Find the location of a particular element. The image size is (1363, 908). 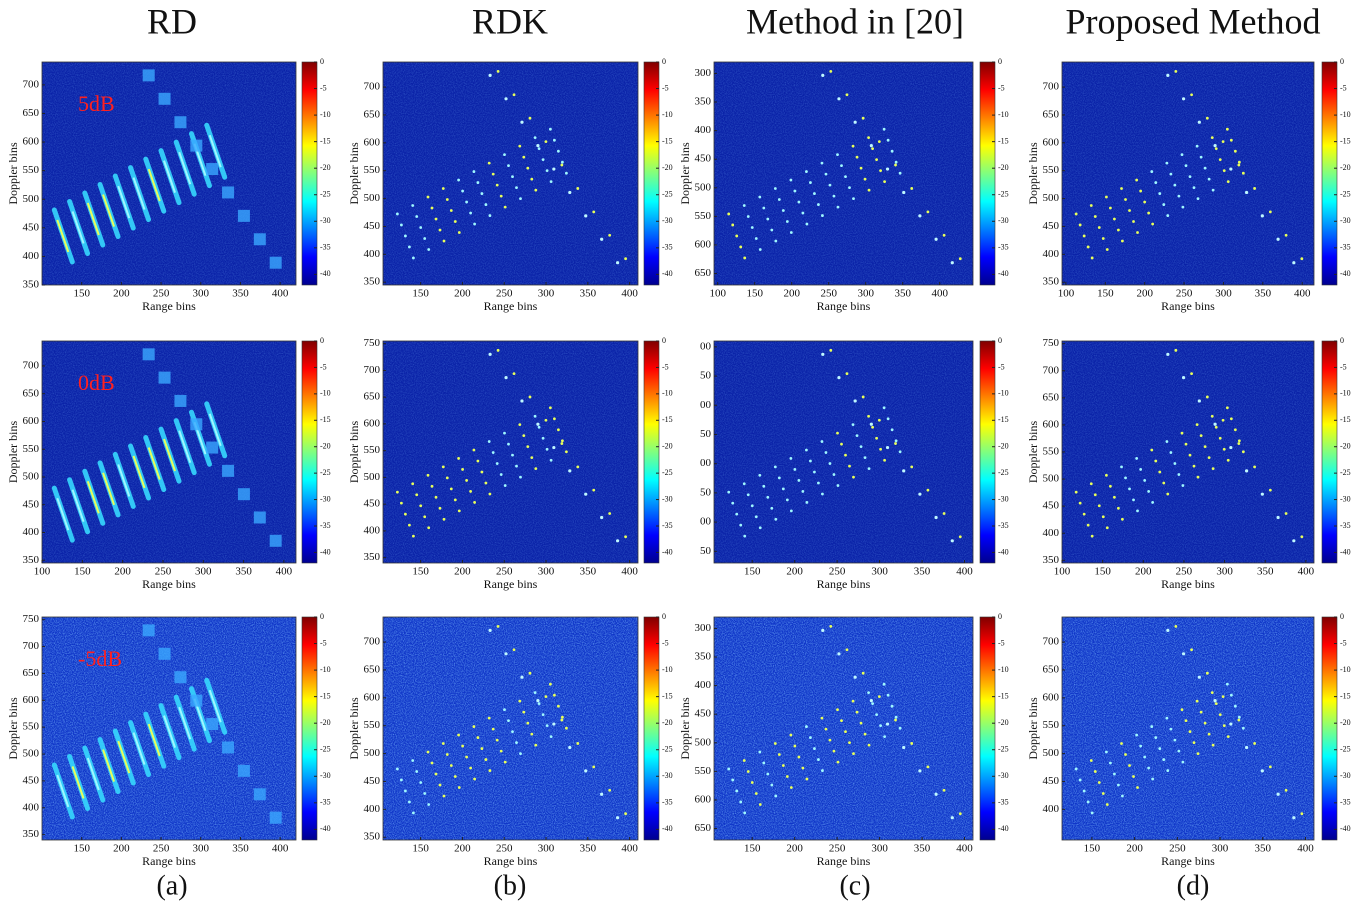

y-tick-label: 700 is located at coordinates (31, 366).